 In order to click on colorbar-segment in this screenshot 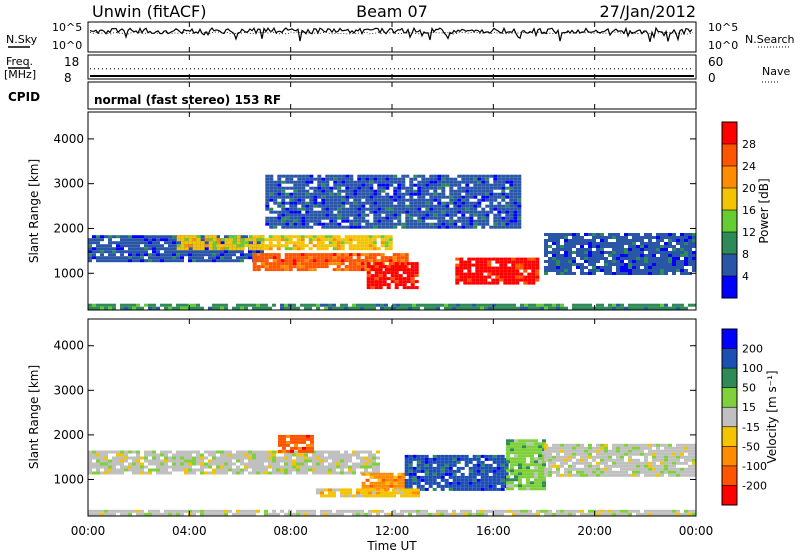, I will do `click(729, 417)`.